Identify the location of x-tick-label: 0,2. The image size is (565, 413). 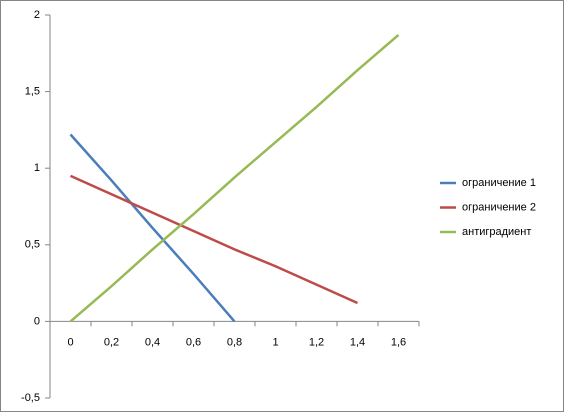
(111, 342).